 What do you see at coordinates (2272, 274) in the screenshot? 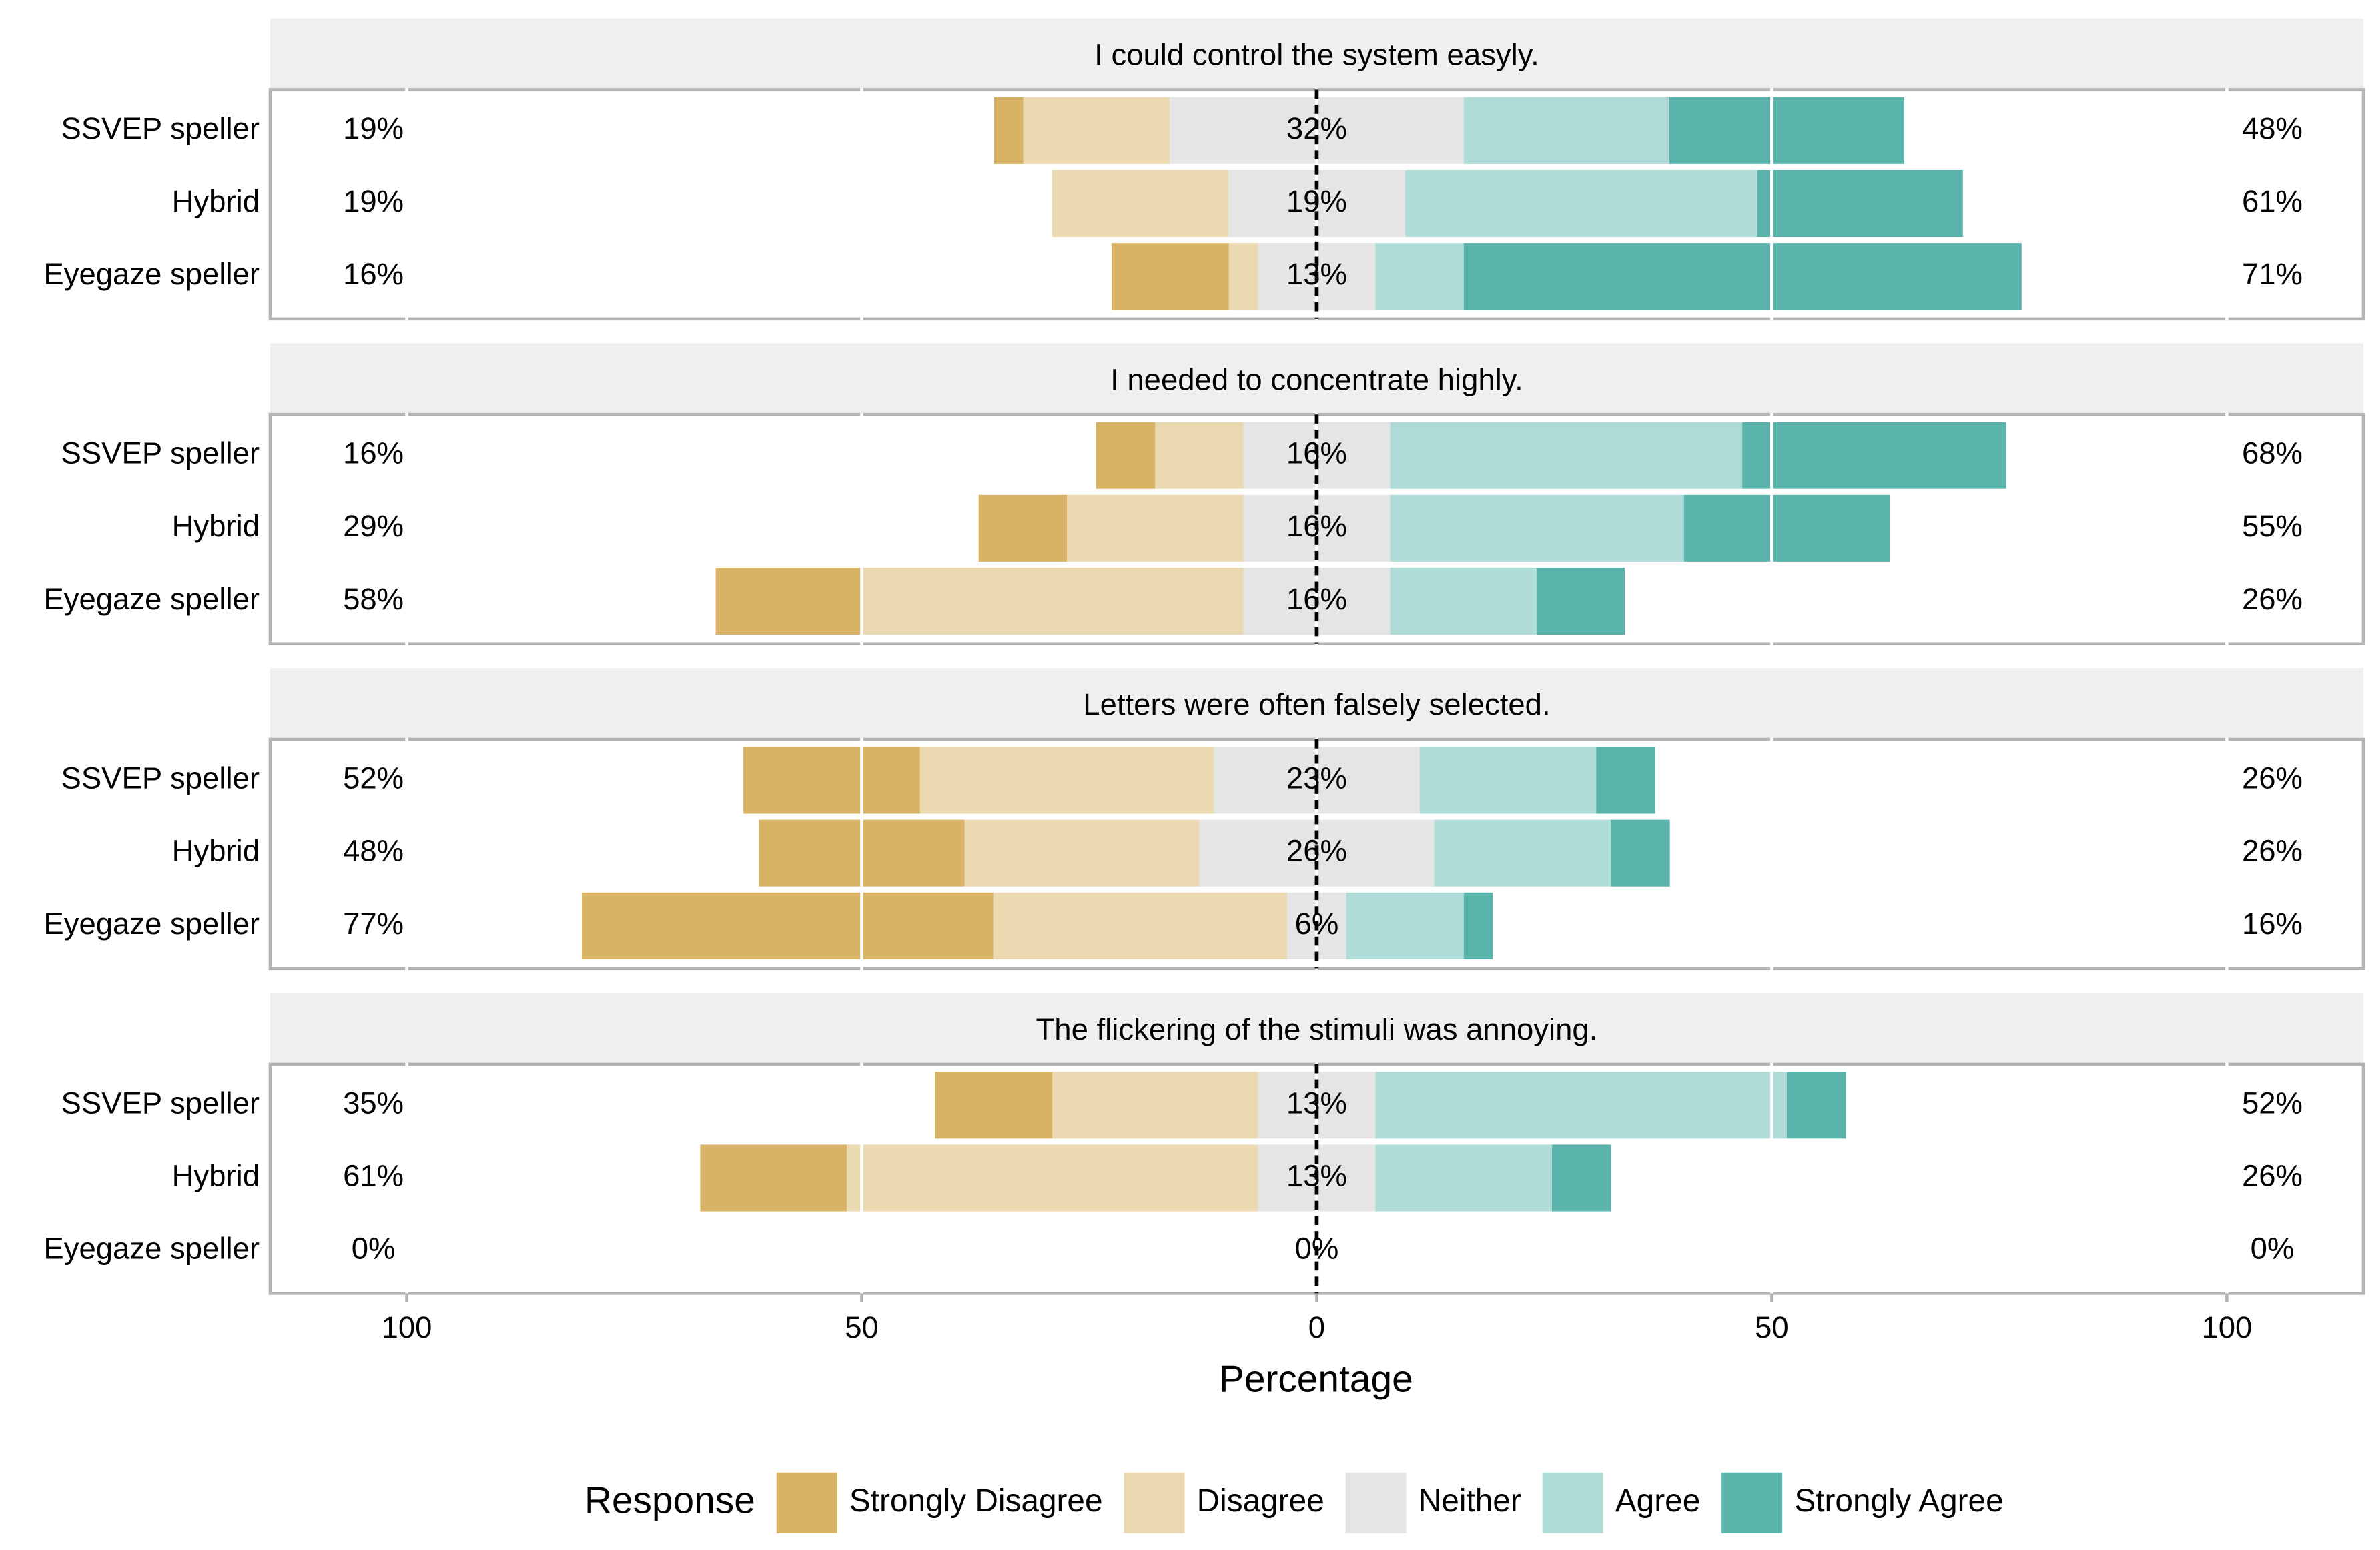
I see `high-label: 71%` at bounding box center [2272, 274].